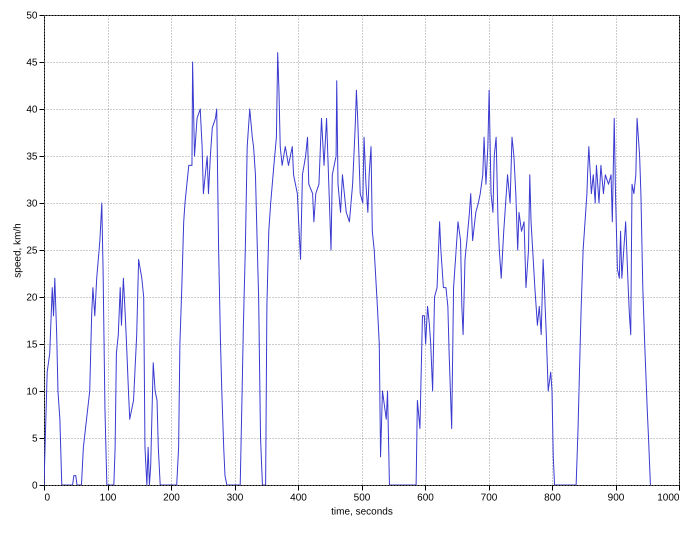 Image resolution: width=693 pixels, height=545 pixels. I want to click on y-tick-label: 50, so click(32, 16).